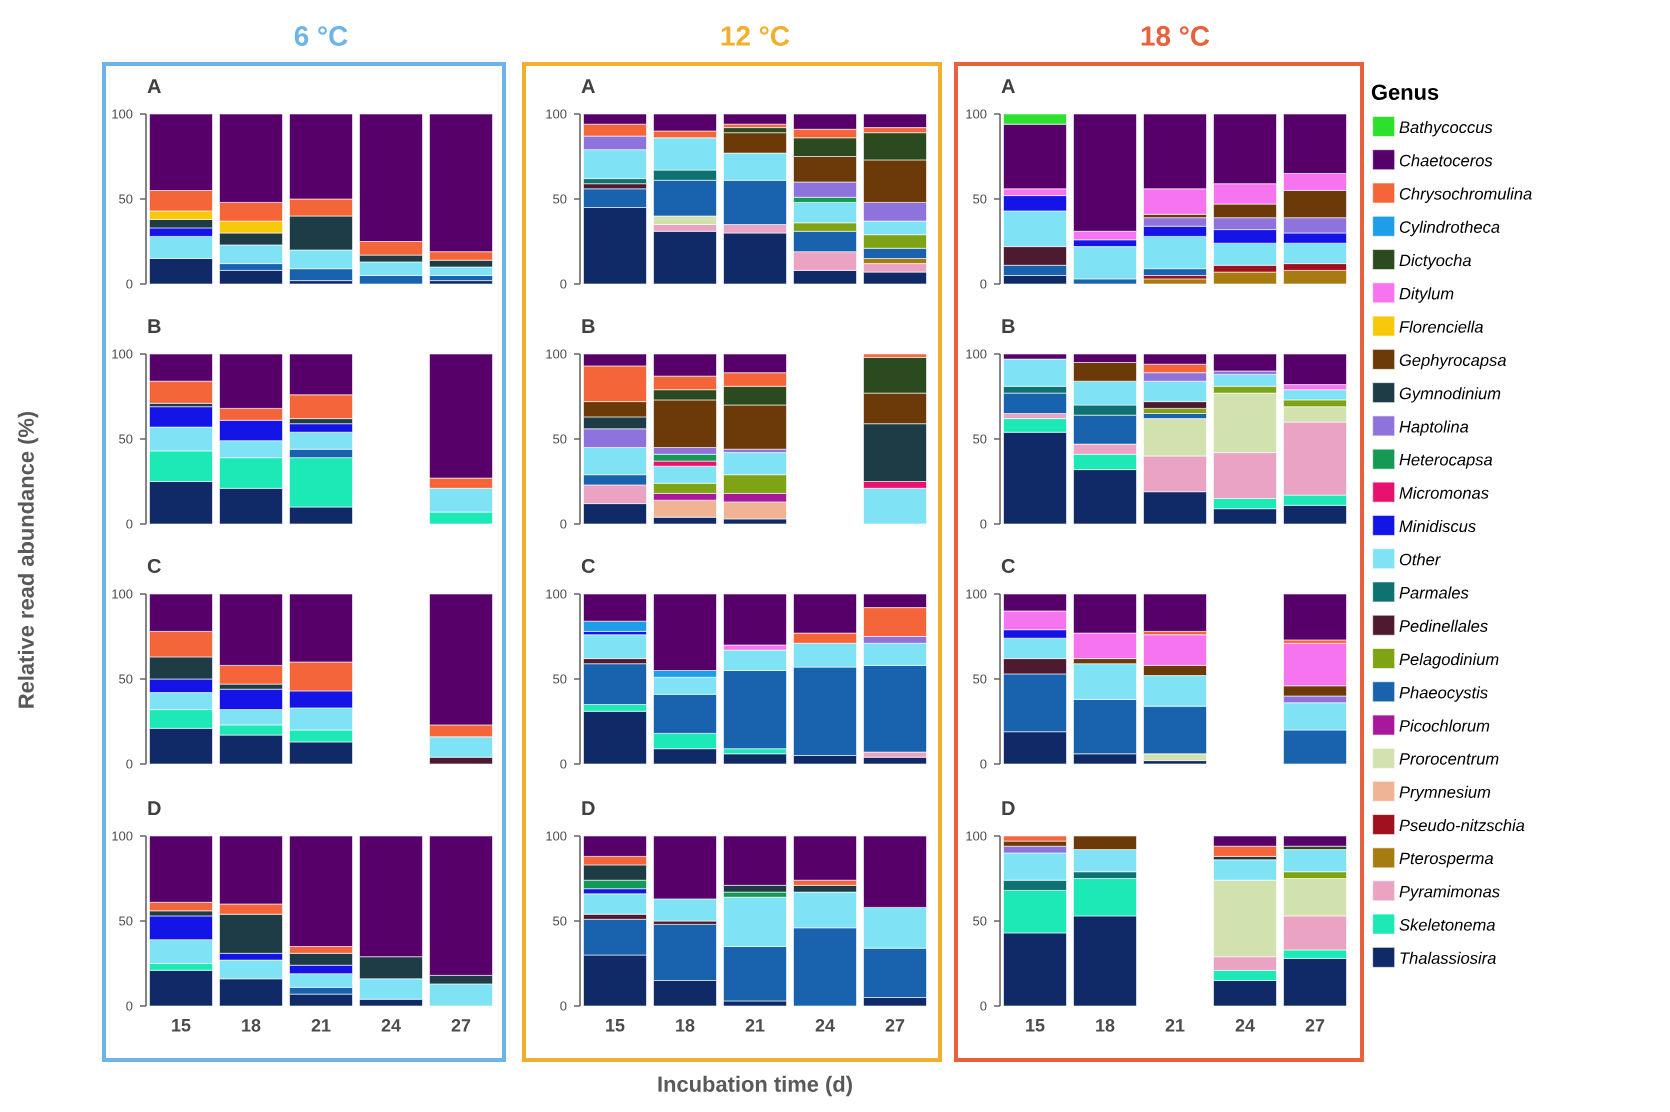 The height and width of the screenshot is (1112, 1670). Describe the element at coordinates (1465, 195) in the screenshot. I see `legend-label: Chrysochromulina` at that location.